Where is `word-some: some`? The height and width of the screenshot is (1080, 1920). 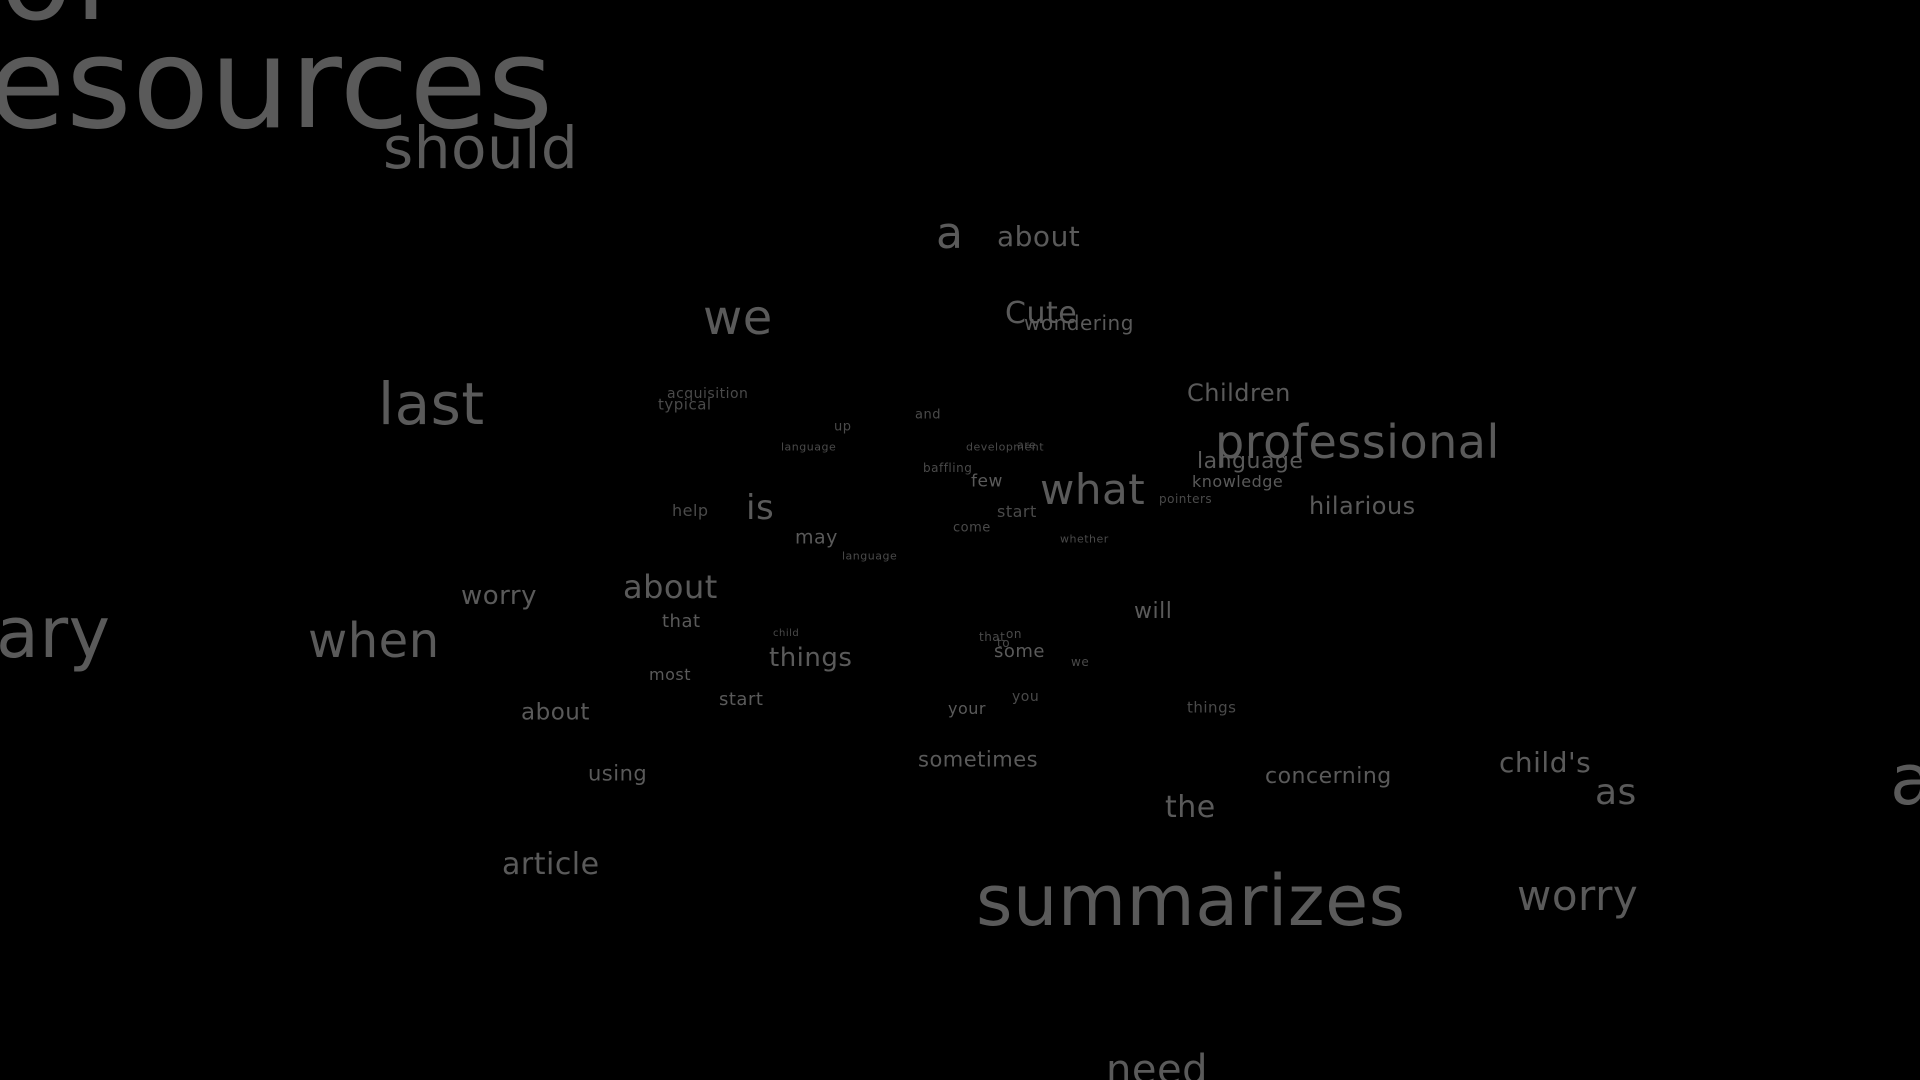
word-some: some is located at coordinates (1019, 651).